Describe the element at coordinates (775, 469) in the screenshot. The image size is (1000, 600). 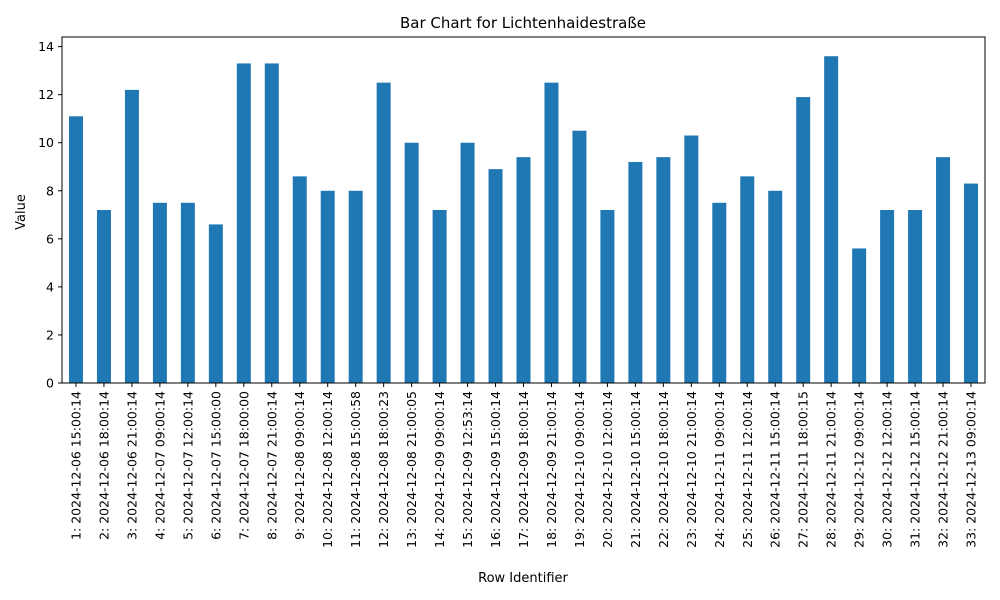
I see `x-tick-label: 26: 2024-12-11 15:00:14` at that location.